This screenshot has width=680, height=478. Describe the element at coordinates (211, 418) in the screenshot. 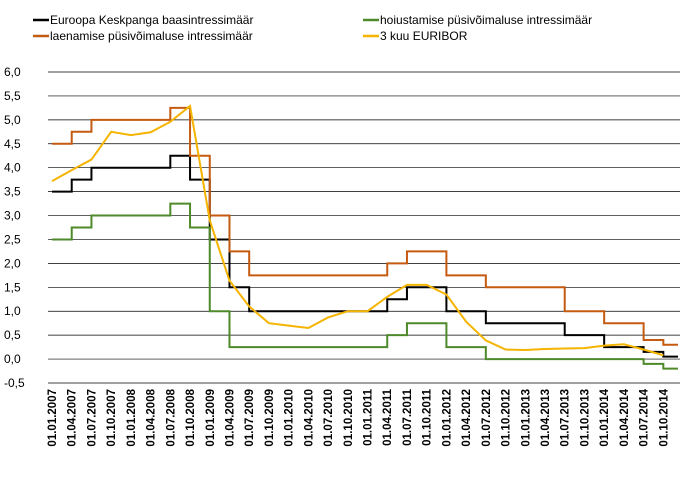

I see `x-tick-label: 01.01.2009` at that location.